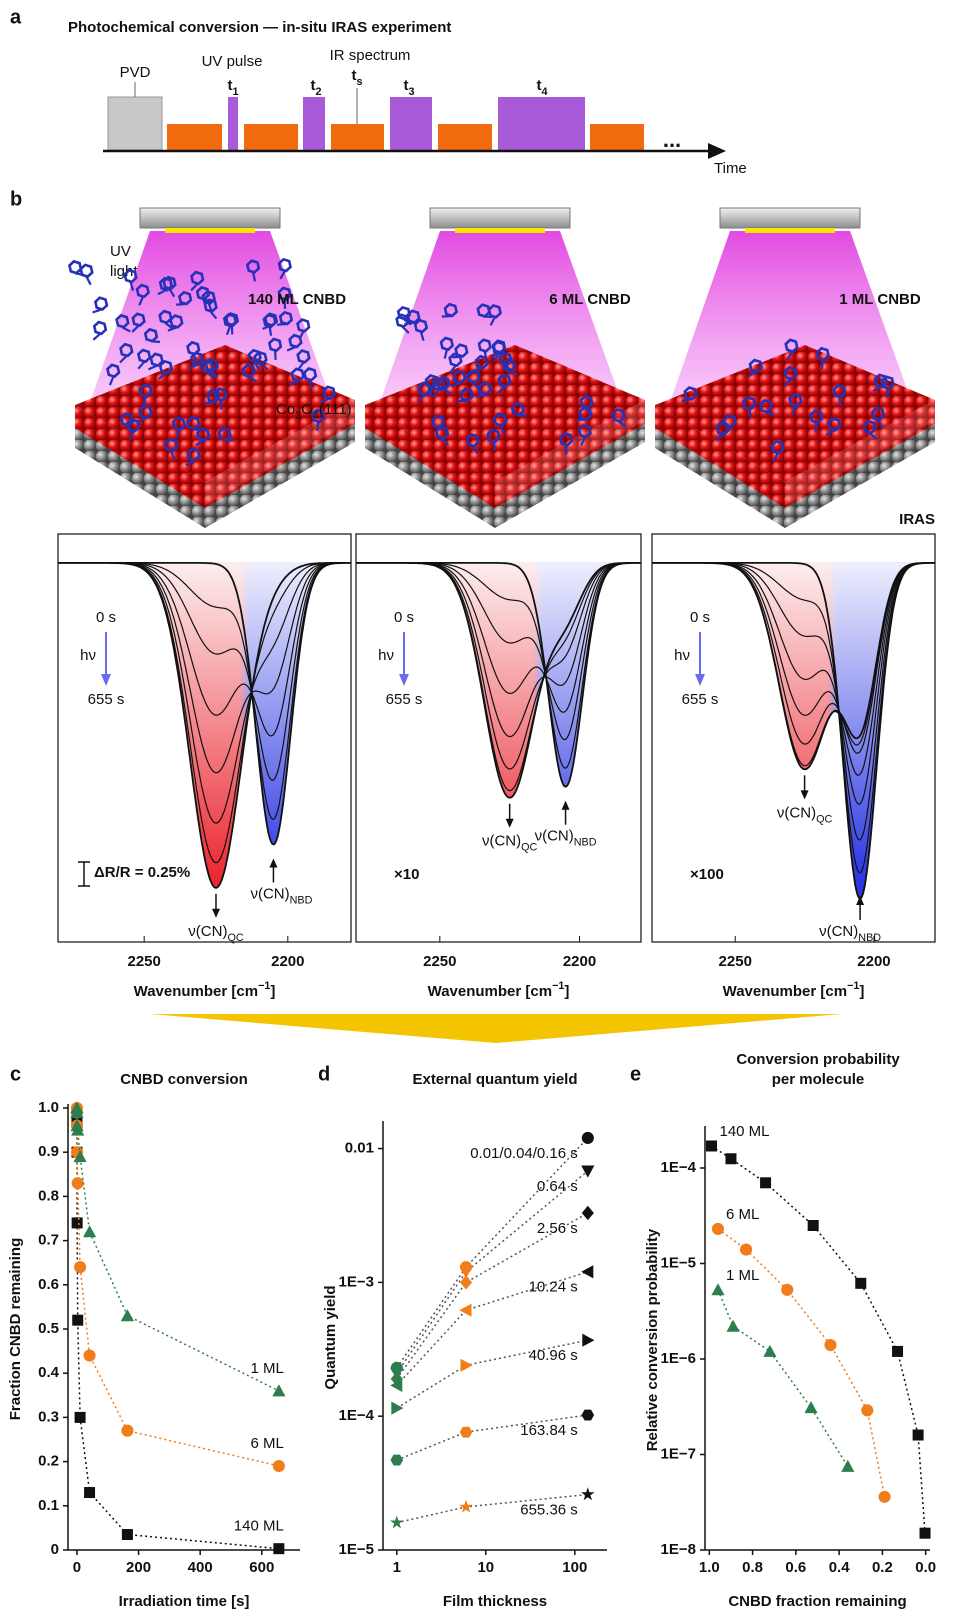 The image size is (971, 1623). What do you see at coordinates (679, 1167) in the screenshot?
I see `y-tick-label: 1E−4` at bounding box center [679, 1167].